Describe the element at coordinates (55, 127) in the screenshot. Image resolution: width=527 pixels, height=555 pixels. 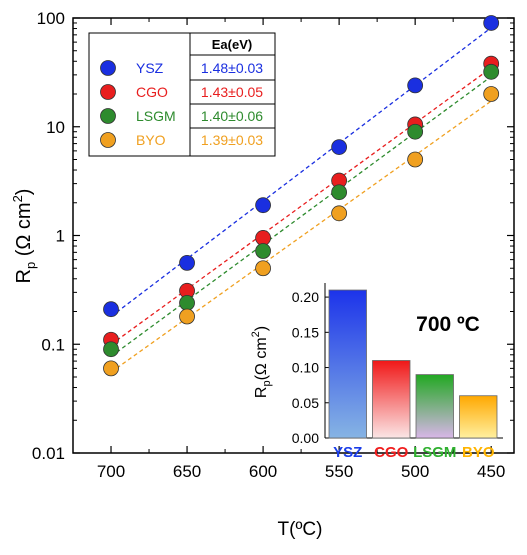
I see `y-tick-label: 10` at that location.